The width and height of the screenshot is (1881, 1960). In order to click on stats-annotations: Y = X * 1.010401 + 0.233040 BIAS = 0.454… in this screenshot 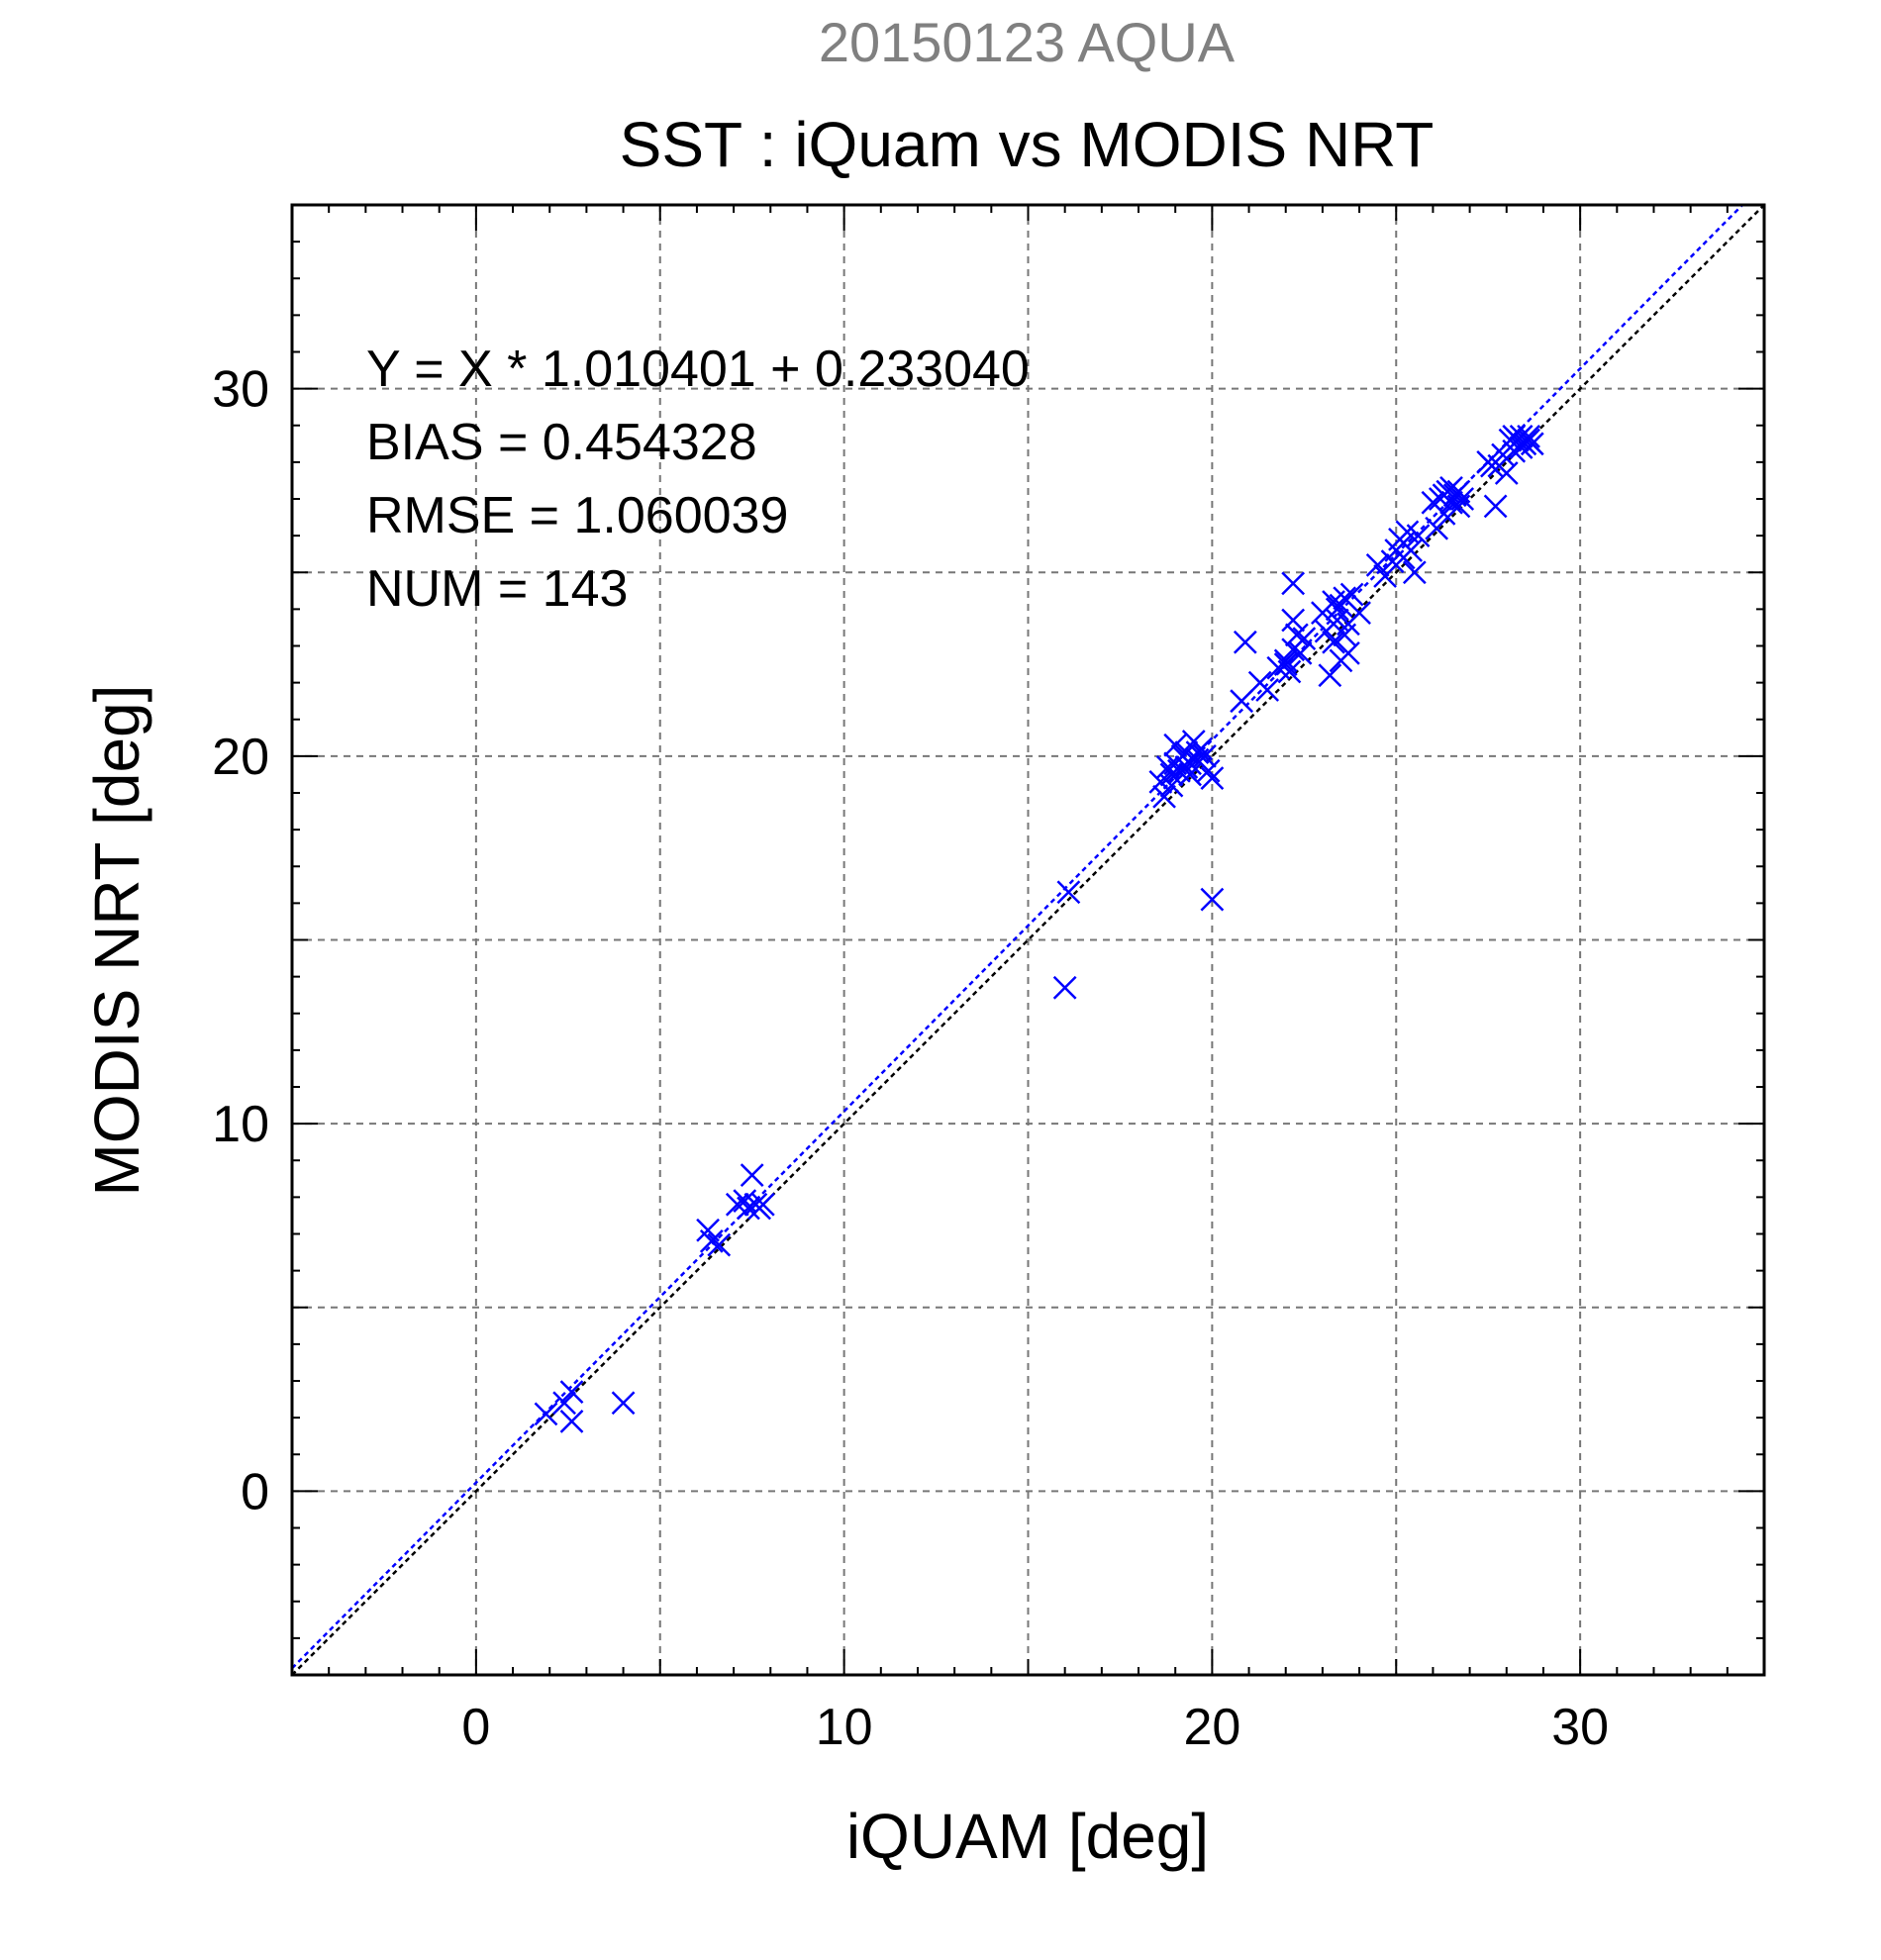, I will do `click(698, 479)`.